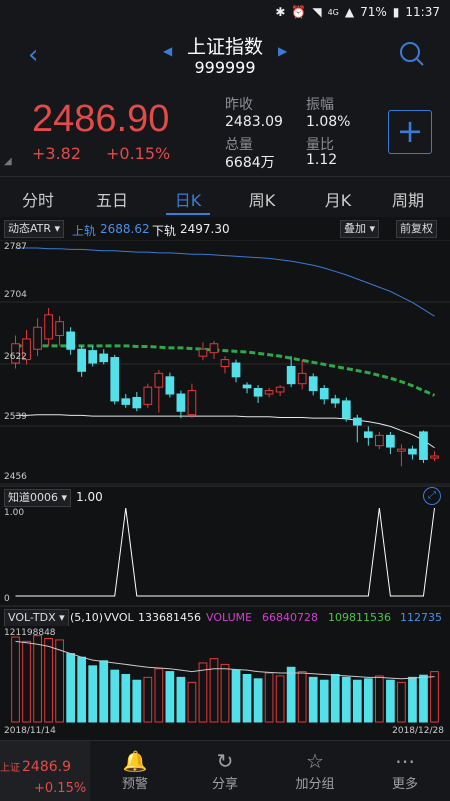 The width and height of the screenshot is (450, 801). I want to click on expand-icon: ⤢, so click(432, 496).